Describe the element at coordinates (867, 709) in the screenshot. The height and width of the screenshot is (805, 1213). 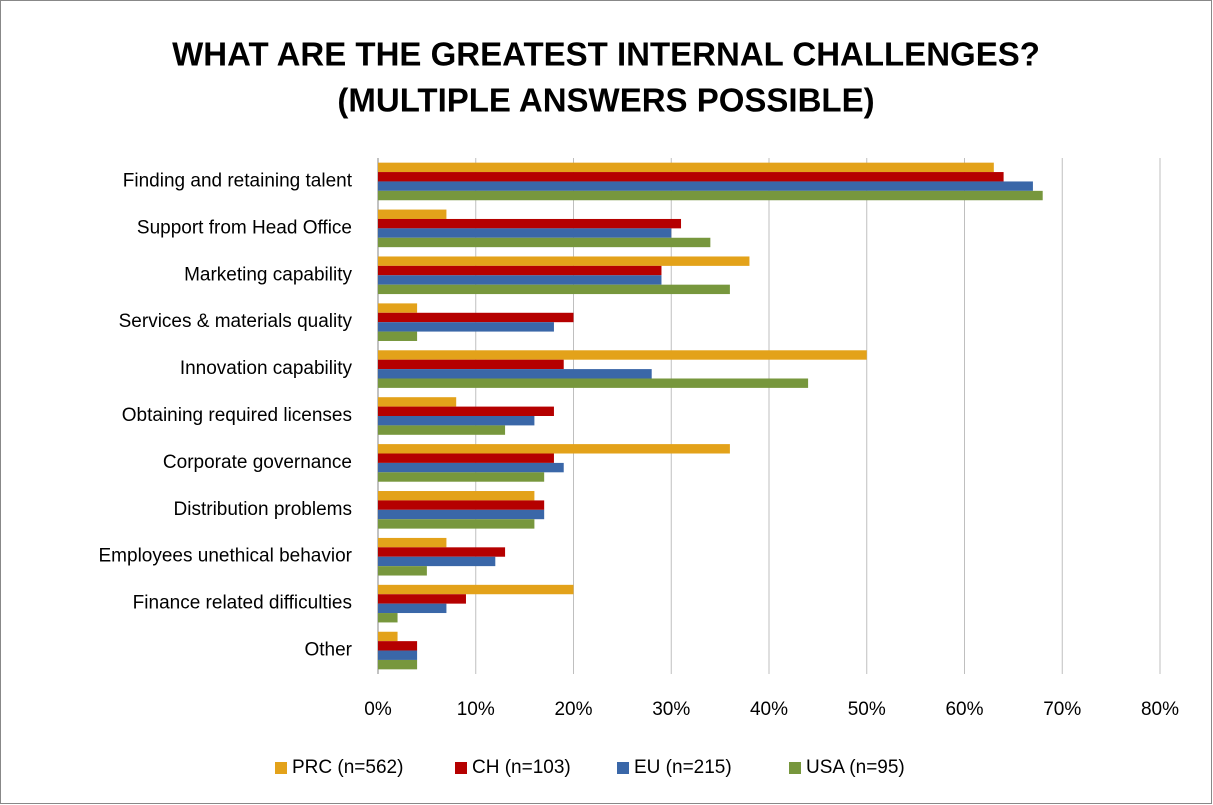
I see `x-tick-label: 50%` at that location.